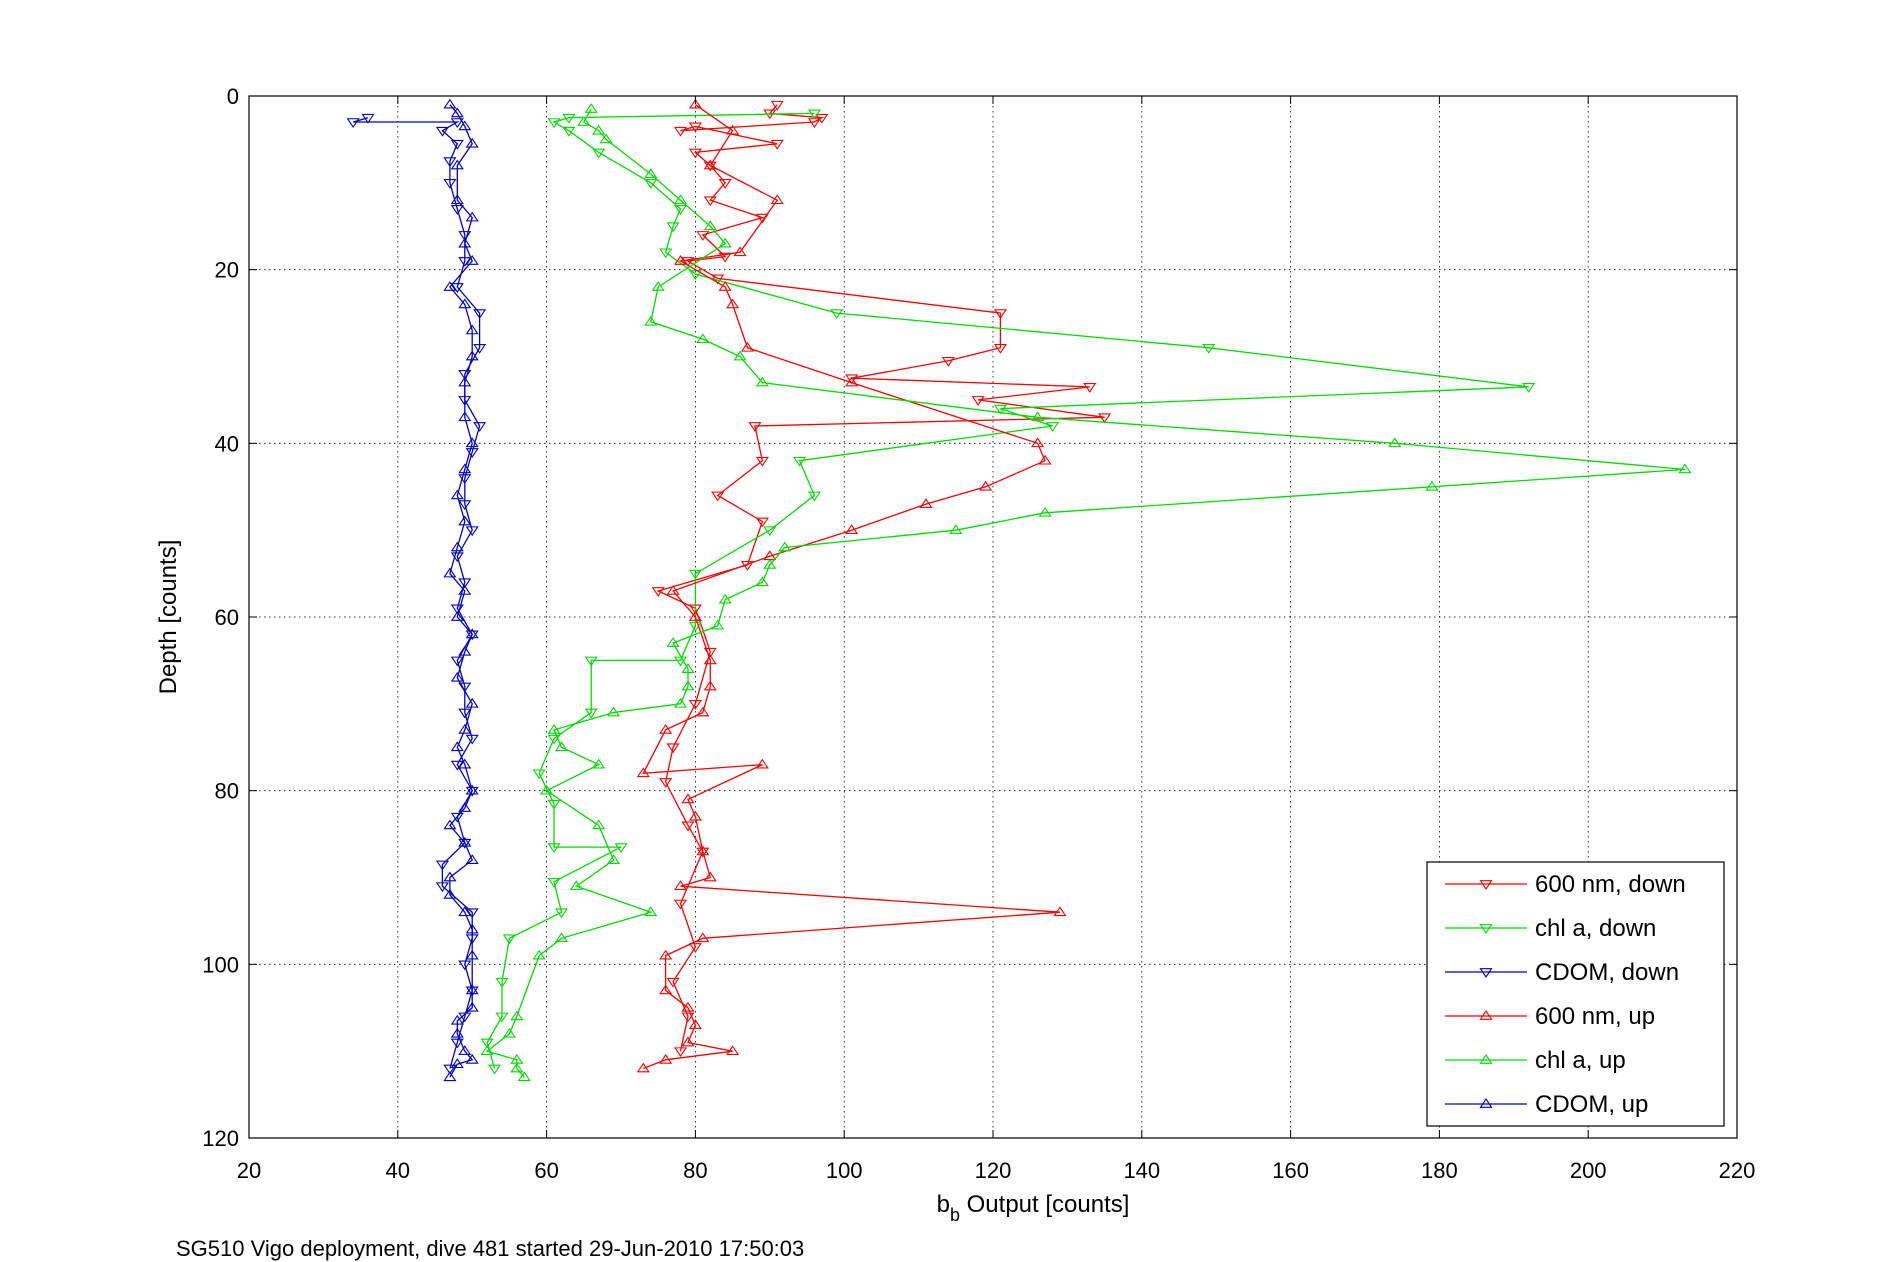 This screenshot has height=1262, width=1891. Describe the element at coordinates (844, 1170) in the screenshot. I see `x-tick-label: 100` at that location.